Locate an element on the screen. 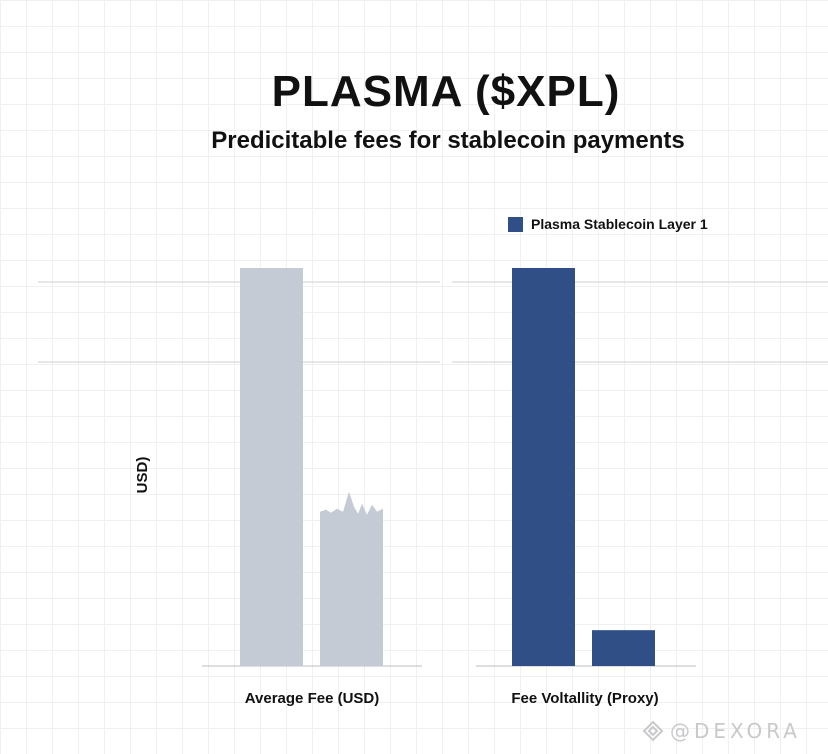 The width and height of the screenshot is (828, 754). chart-title: PLASMA ($XPL) is located at coordinates (446, 91).